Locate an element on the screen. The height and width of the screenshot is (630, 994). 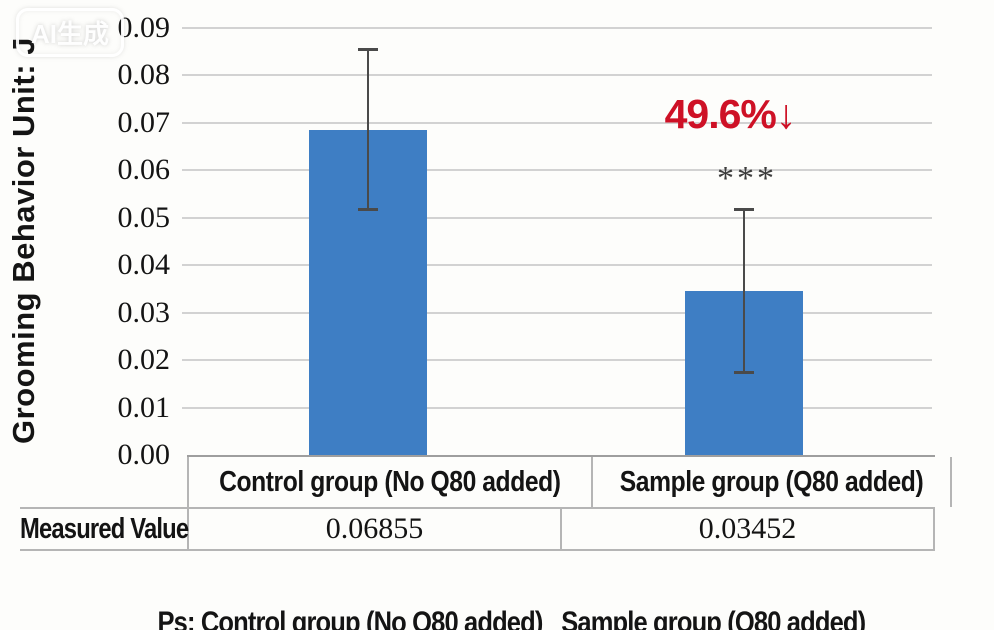
measured-value-label-text: Measured Value is located at coordinates (104, 528).